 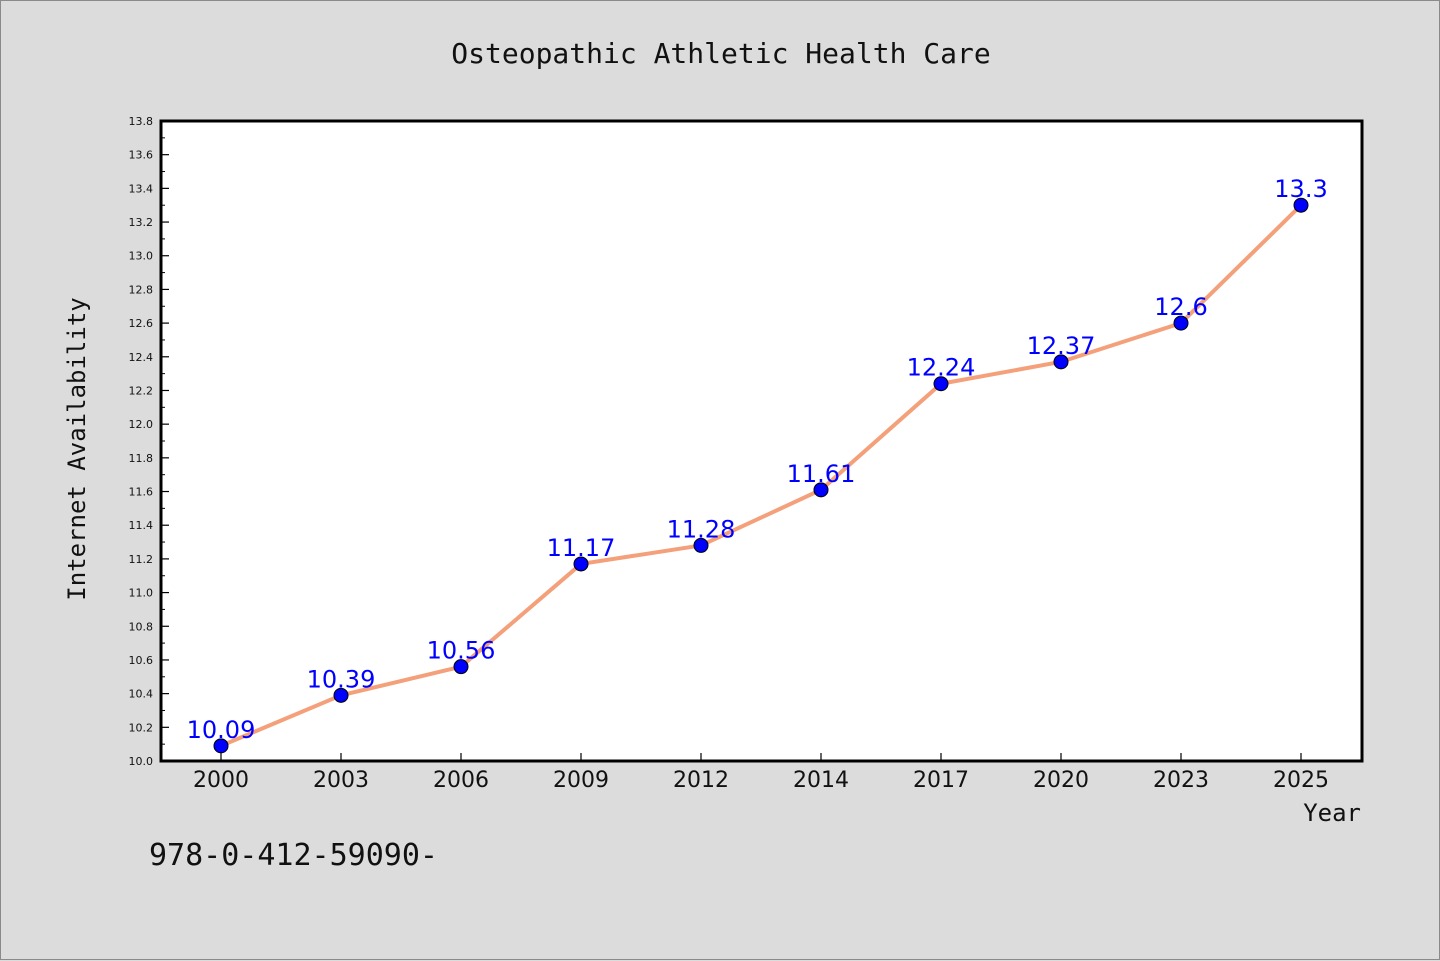 I want to click on y-tick-label: 10.8, so click(x=141, y=626).